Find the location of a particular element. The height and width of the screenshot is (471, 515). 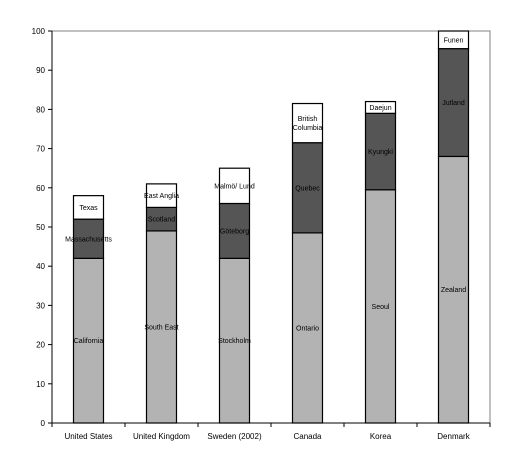

segment-label: Göteborg is located at coordinates (234, 231).